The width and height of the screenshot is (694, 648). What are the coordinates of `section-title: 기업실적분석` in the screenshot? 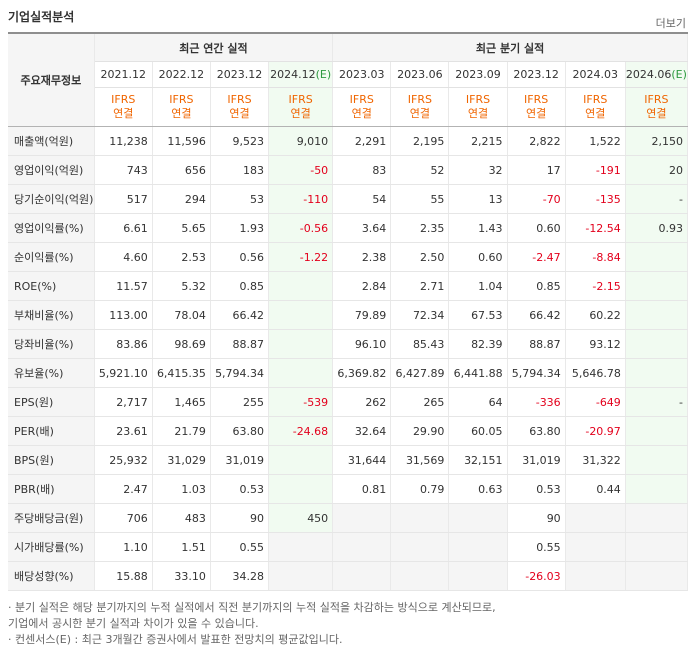 It's located at (41, 17).